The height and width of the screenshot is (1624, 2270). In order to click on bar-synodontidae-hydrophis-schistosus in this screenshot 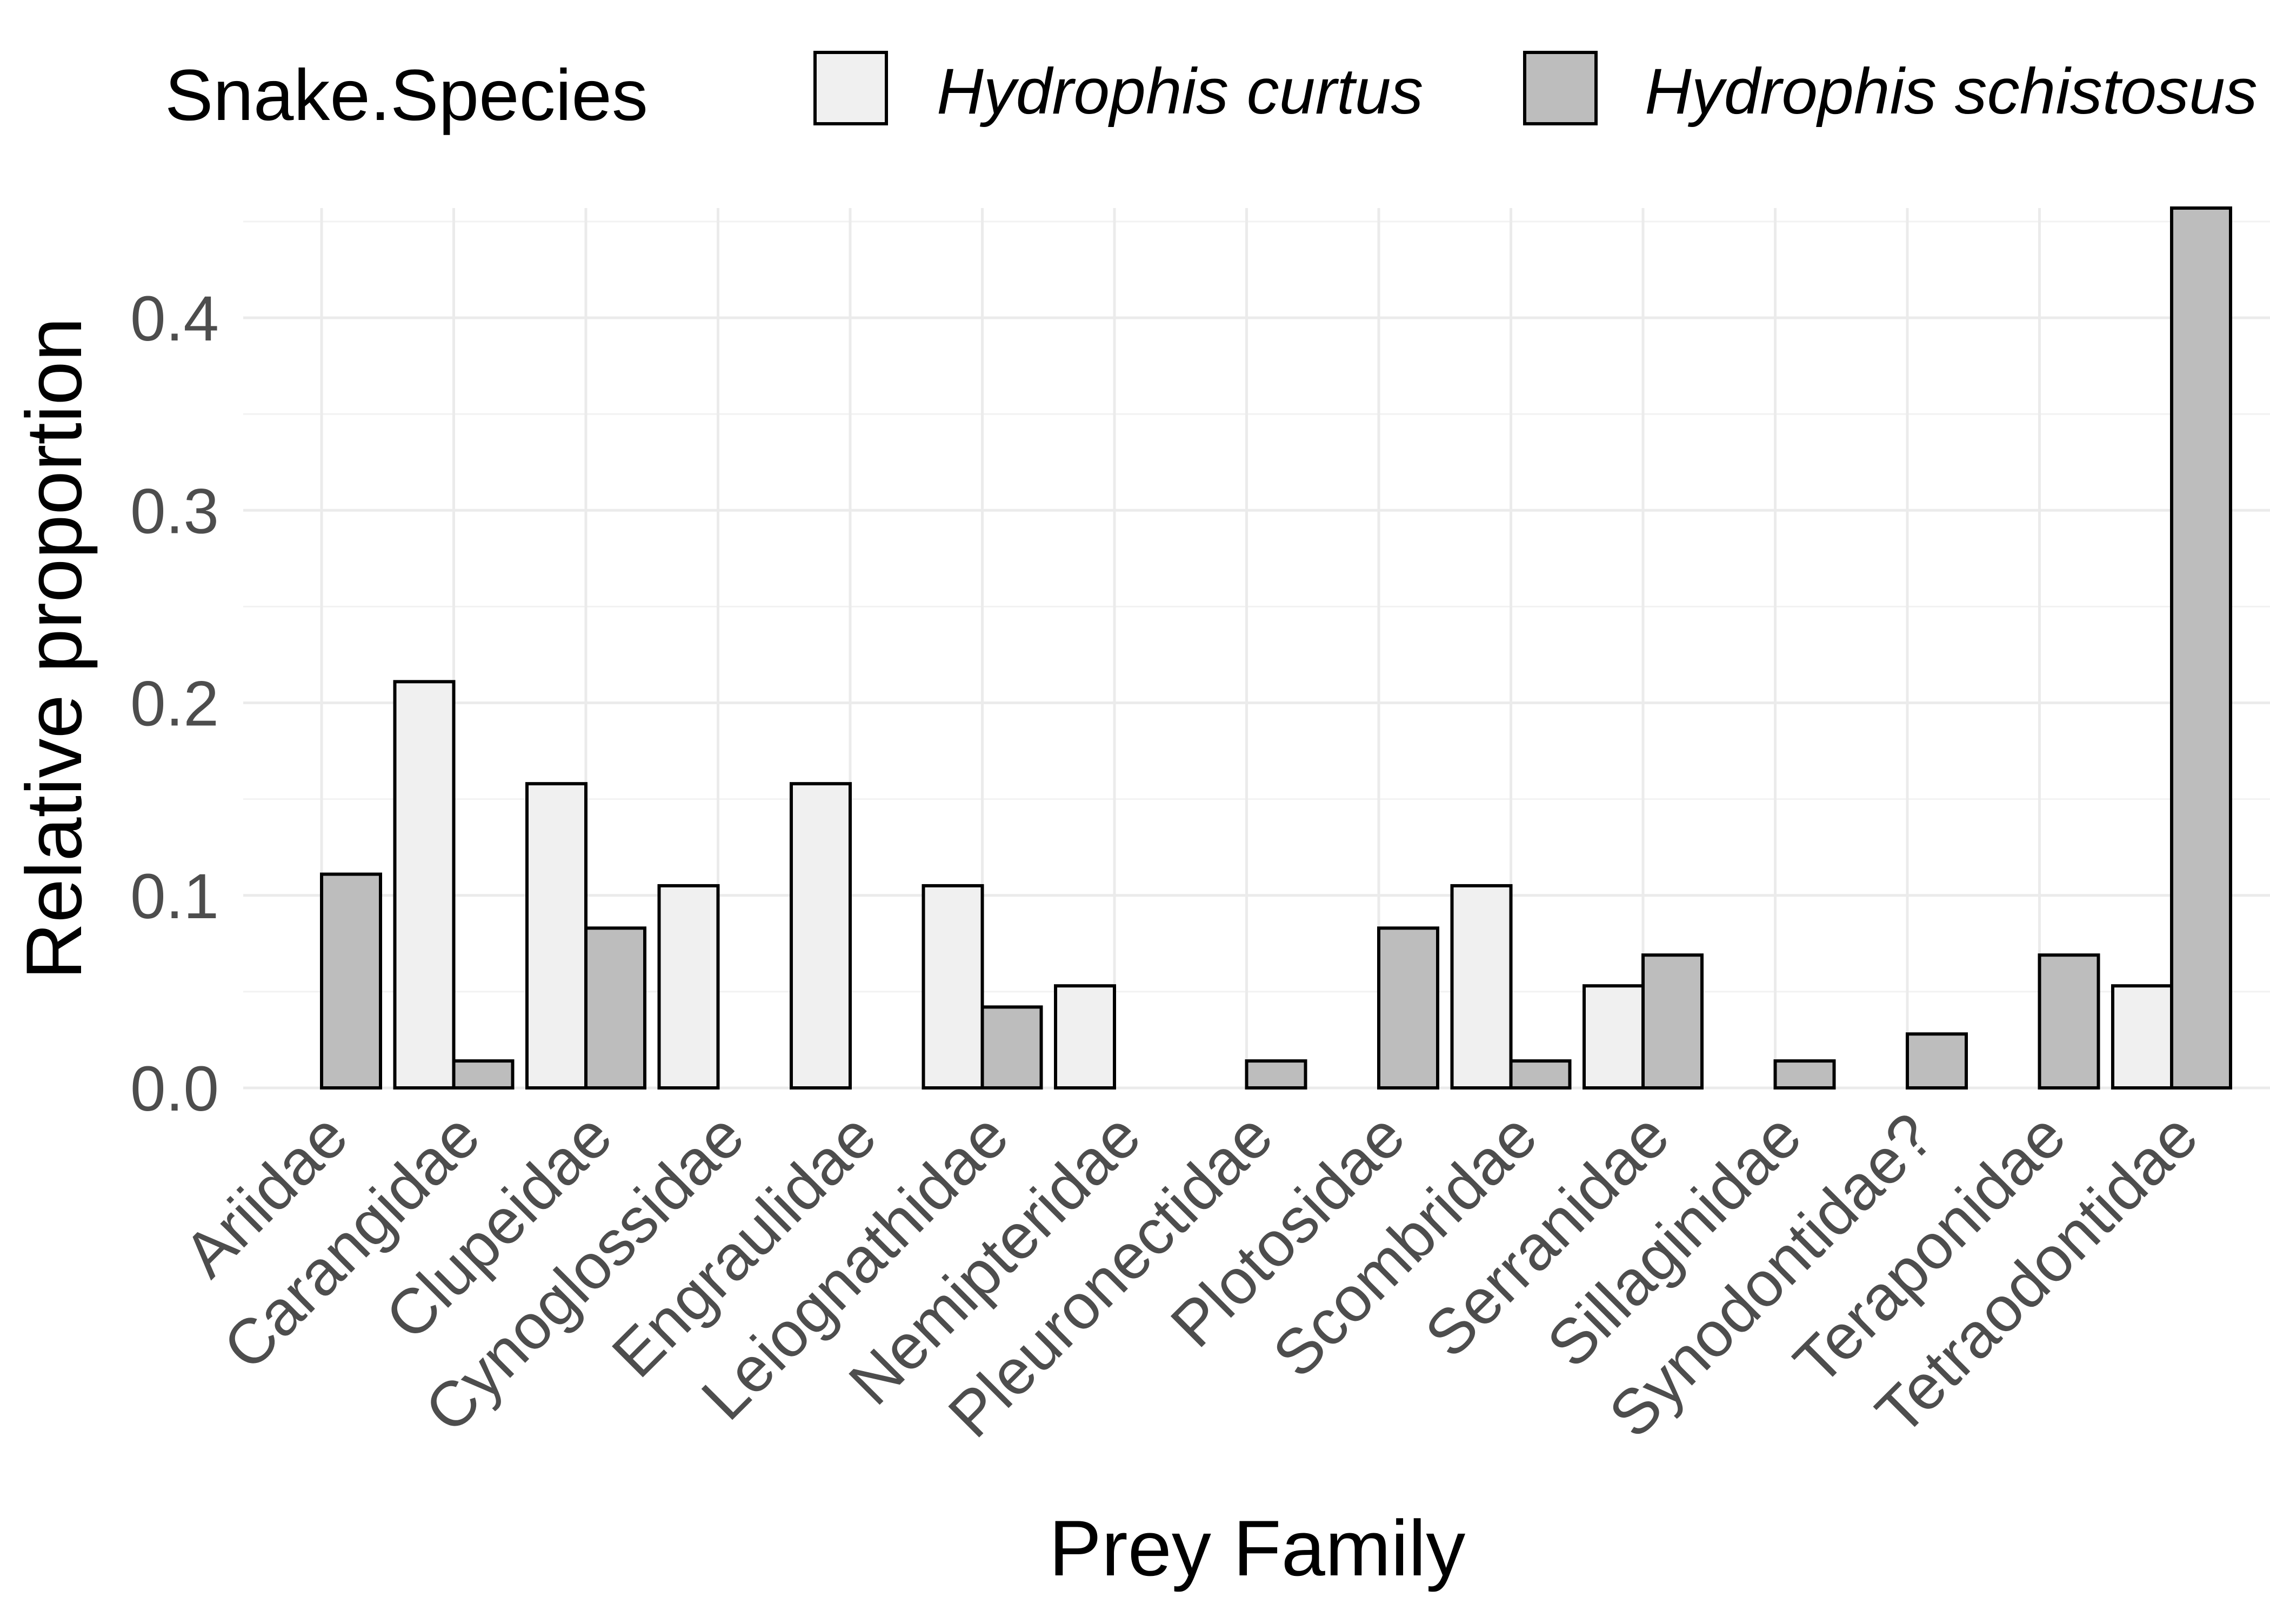, I will do `click(1937, 1061)`.